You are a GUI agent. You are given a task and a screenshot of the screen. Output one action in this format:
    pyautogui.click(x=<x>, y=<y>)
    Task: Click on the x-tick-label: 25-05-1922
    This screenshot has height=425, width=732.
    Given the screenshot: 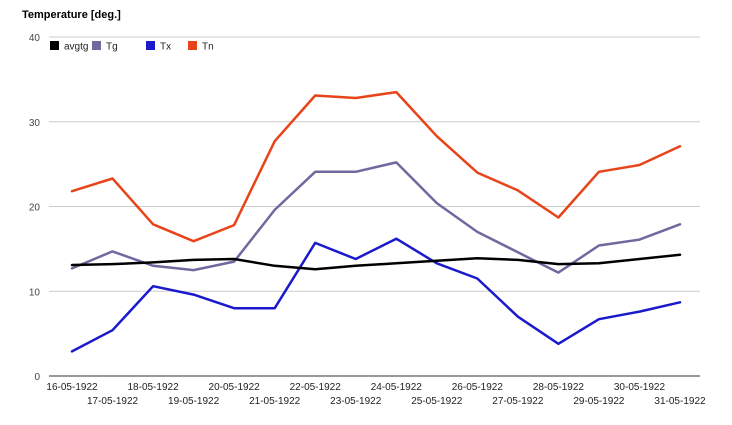 What is the action you would take?
    pyautogui.click(x=437, y=401)
    